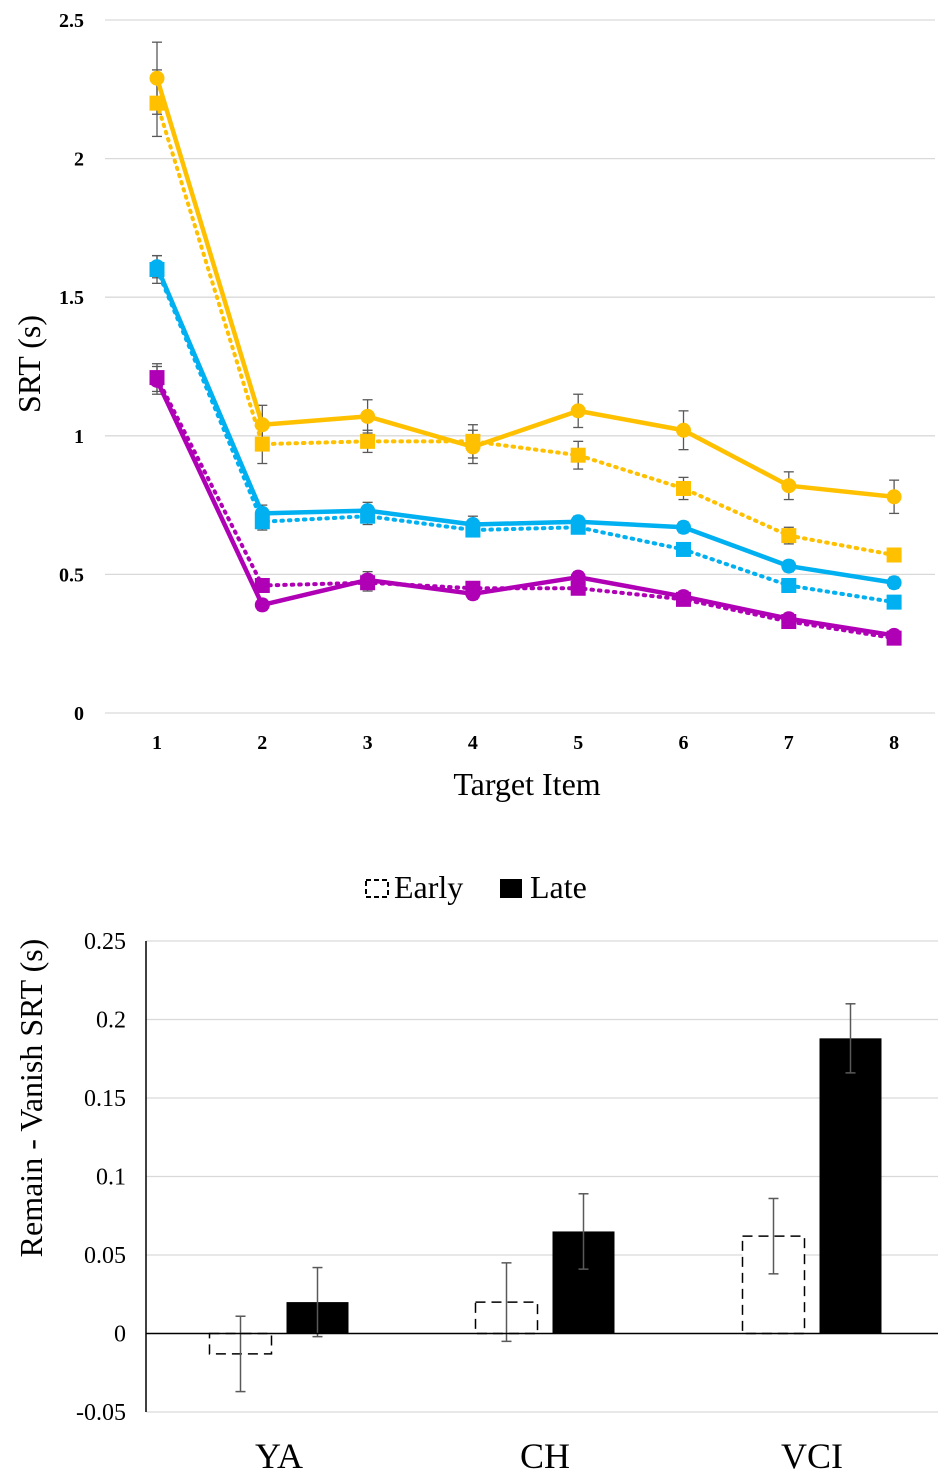 The width and height of the screenshot is (941, 1477). What do you see at coordinates (894, 743) in the screenshot?
I see `x-tick-label: 8` at bounding box center [894, 743].